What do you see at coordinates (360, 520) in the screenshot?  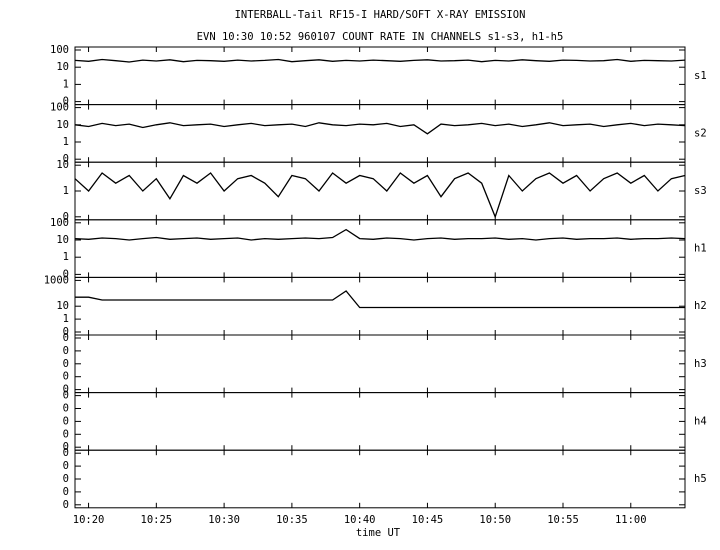 I see `x-tick-label: 10:40` at bounding box center [360, 520].